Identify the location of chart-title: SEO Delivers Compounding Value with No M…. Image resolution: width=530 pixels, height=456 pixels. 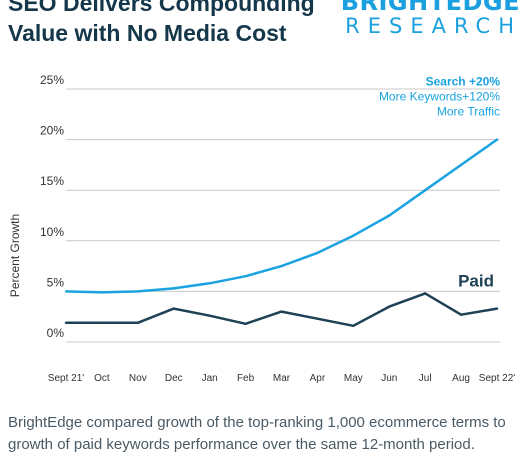
(161, 23).